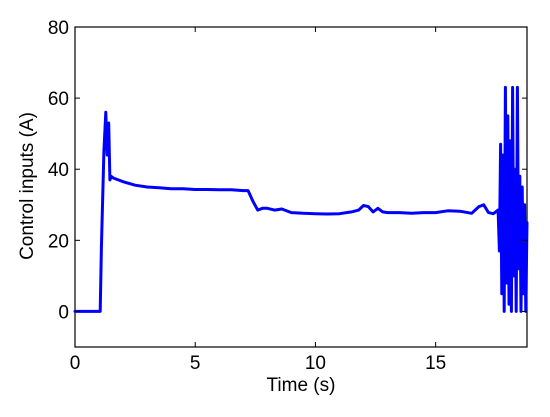  I want to click on x-tick-label: 0, so click(75, 363).